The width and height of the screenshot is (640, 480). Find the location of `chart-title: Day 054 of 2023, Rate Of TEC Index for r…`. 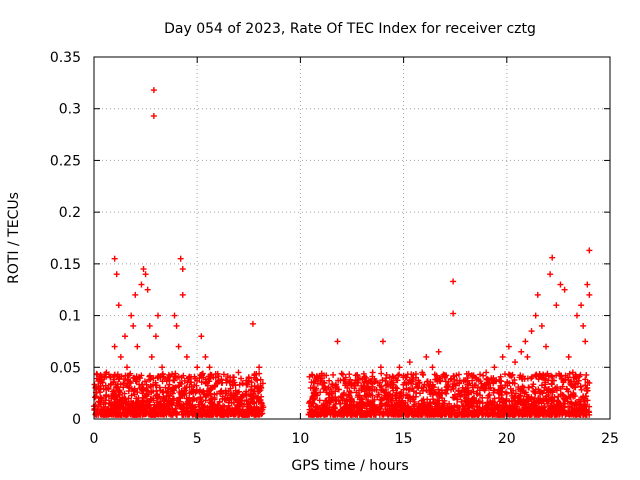

chart-title: Day 054 of 2023, Rate Of TEC Index for r… is located at coordinates (350, 29).